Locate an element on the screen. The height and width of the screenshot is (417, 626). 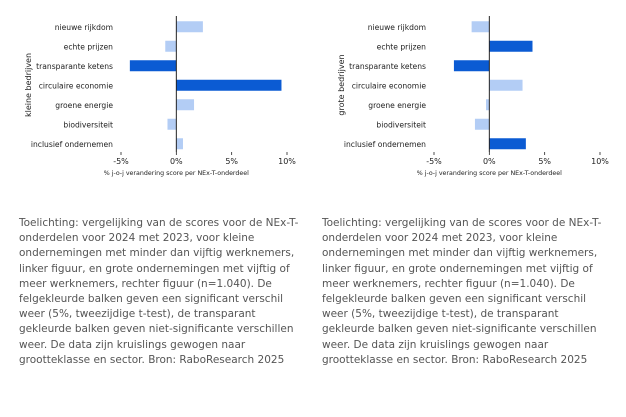
y-axis-title: grote bedrijven is located at coordinates (341, 84).